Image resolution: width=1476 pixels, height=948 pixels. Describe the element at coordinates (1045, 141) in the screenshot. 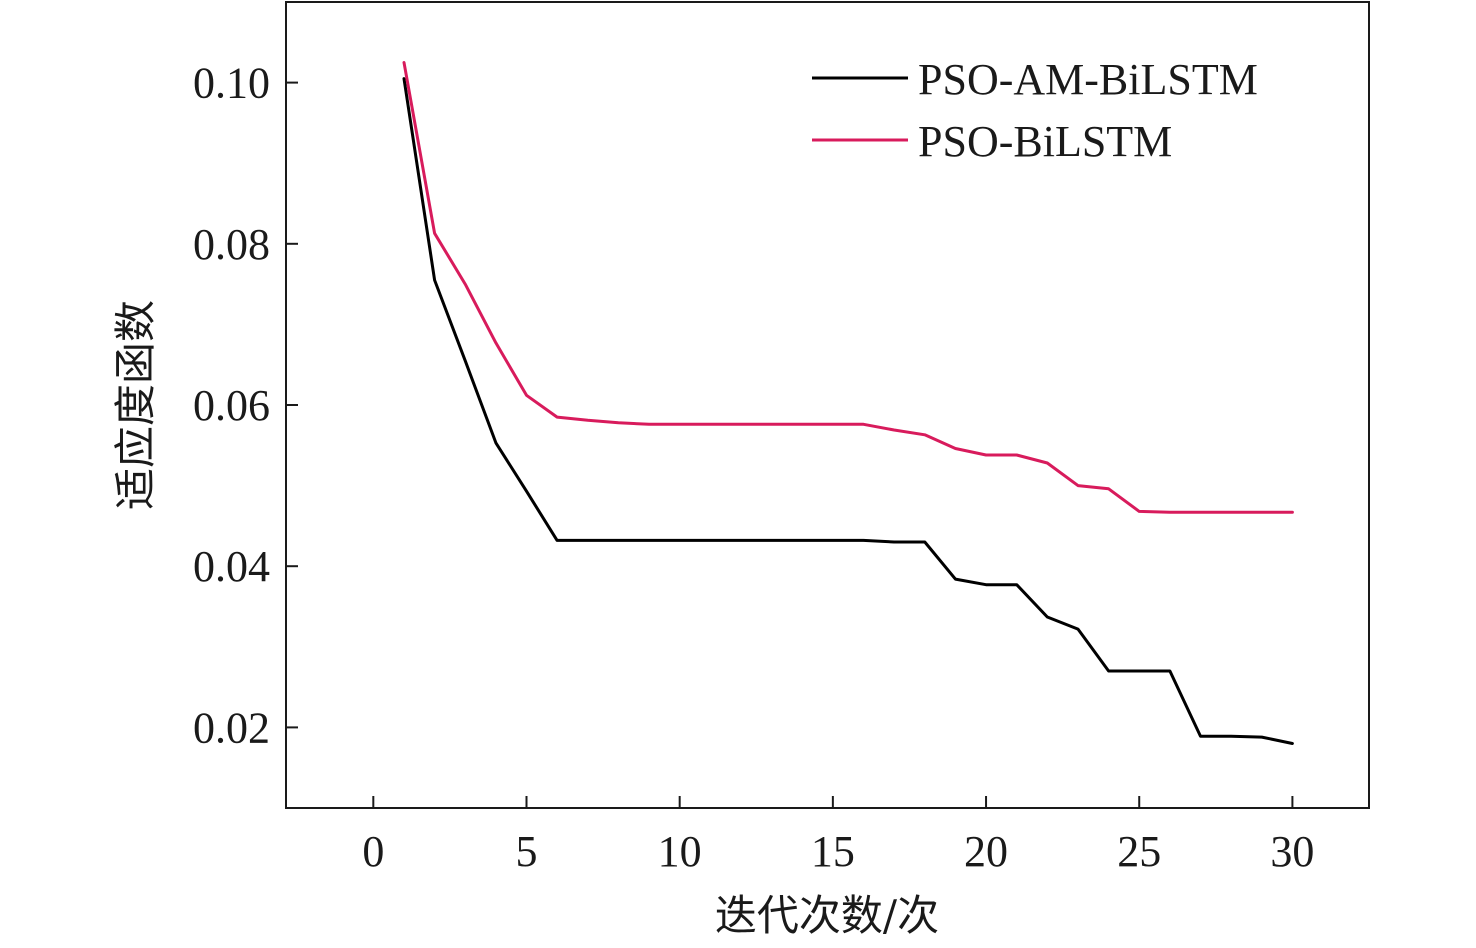

I see `legend-label-2: PSO-BiLSTM` at that location.